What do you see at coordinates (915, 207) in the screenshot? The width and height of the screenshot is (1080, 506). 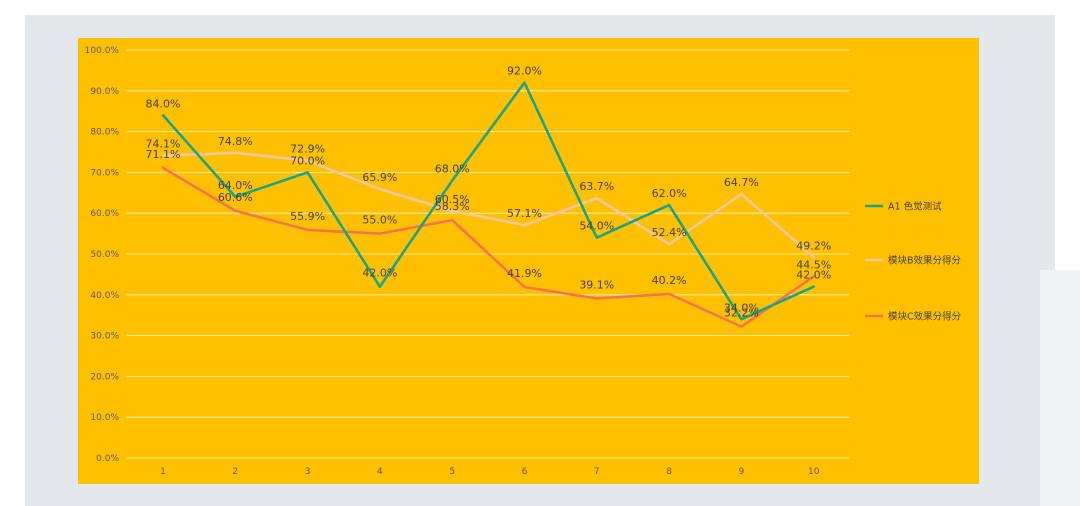 I see `legend-label: A1 色觉测试` at bounding box center [915, 207].